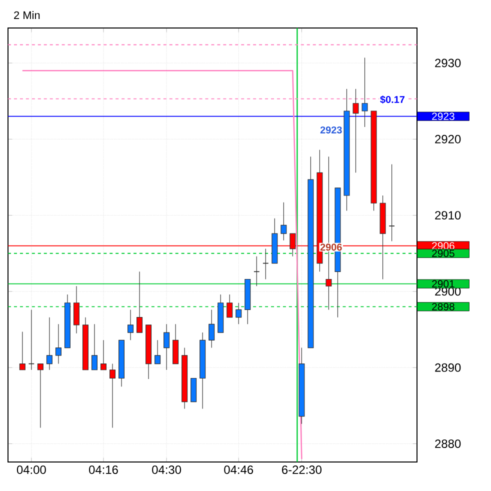 Image resolution: width=491 pixels, height=491 pixels. Describe the element at coordinates (448, 139) in the screenshot. I see `y-tick-label: 2920` at that location.